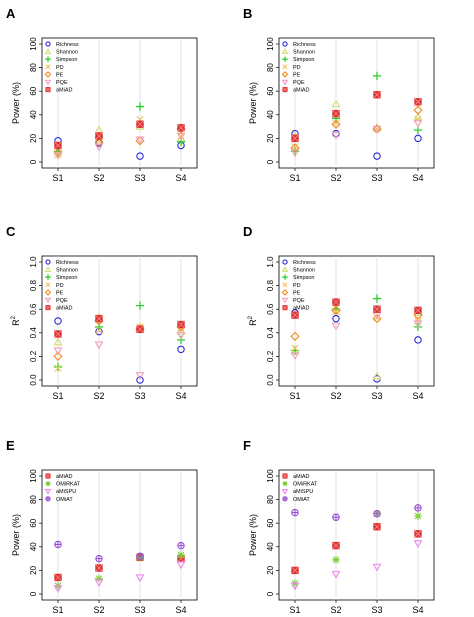 This screenshot has width=474, height=617. Describe the element at coordinates (16, 535) in the screenshot. I see `y-axis-label: Power (%)` at that location.